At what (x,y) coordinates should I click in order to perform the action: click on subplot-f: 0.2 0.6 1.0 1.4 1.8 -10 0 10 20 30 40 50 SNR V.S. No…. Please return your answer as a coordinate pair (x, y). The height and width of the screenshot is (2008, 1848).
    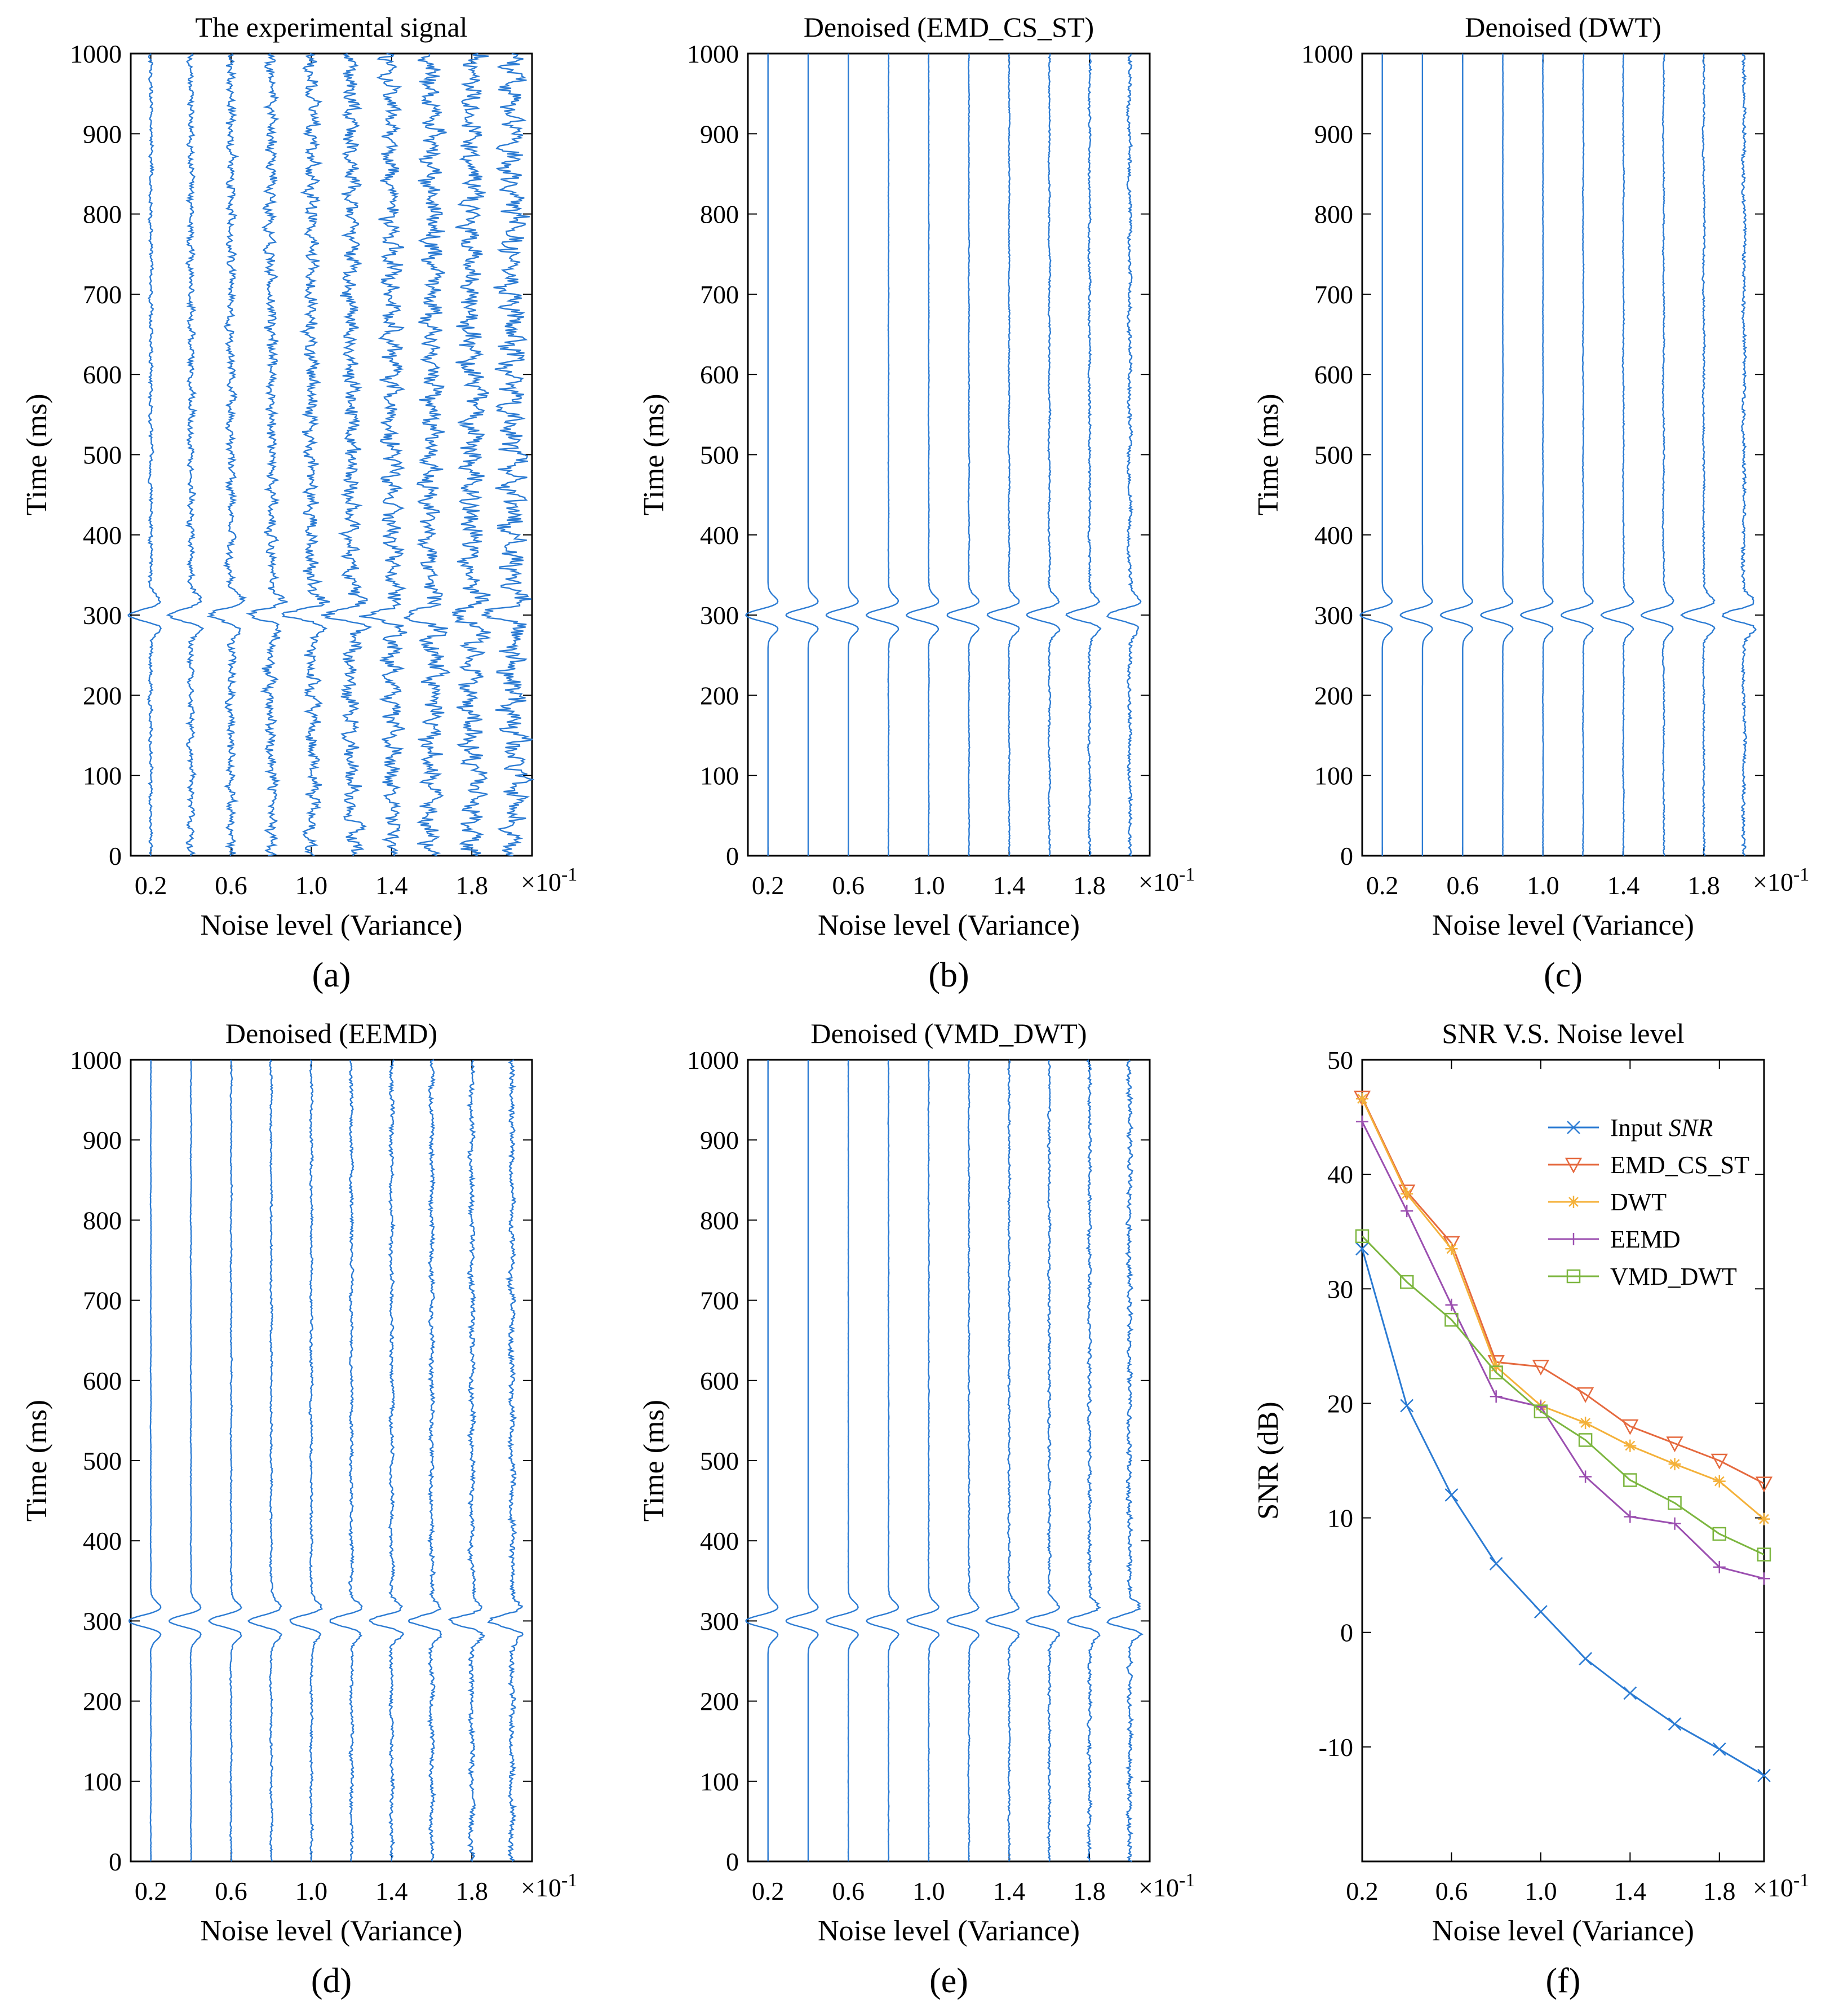
    Looking at the image, I should click on (1530, 1509).